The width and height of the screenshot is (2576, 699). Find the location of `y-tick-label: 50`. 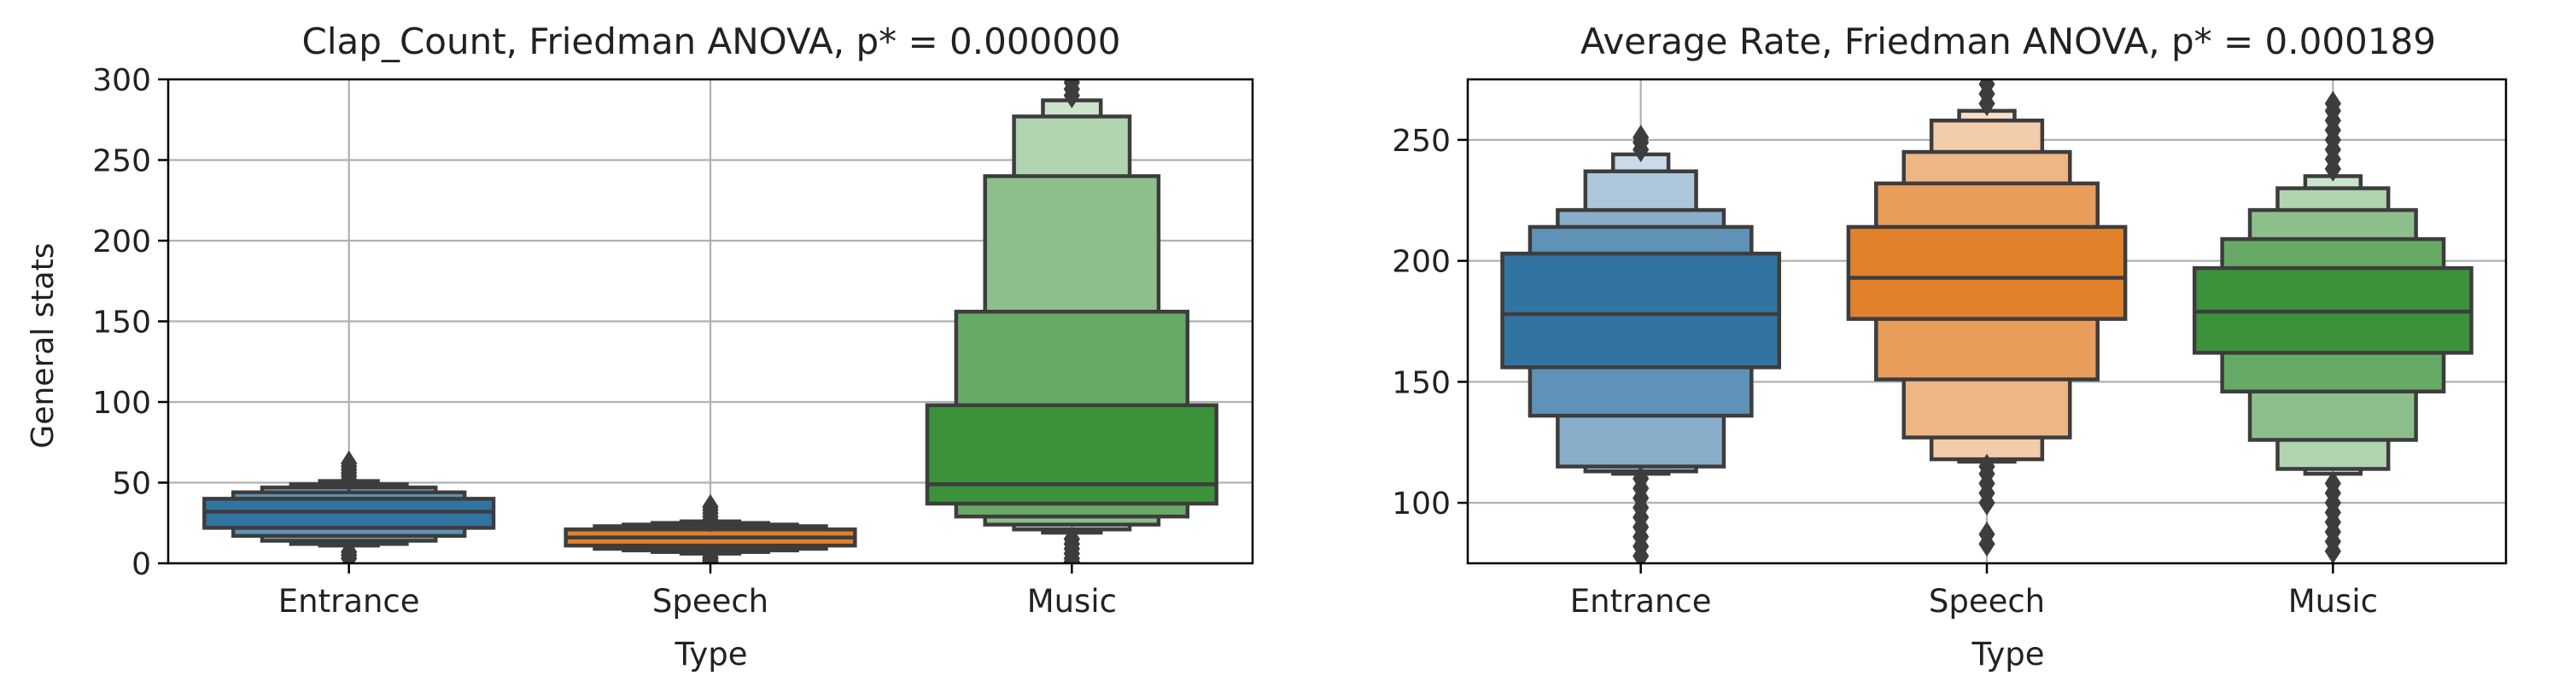

y-tick-label: 50 is located at coordinates (131, 484).